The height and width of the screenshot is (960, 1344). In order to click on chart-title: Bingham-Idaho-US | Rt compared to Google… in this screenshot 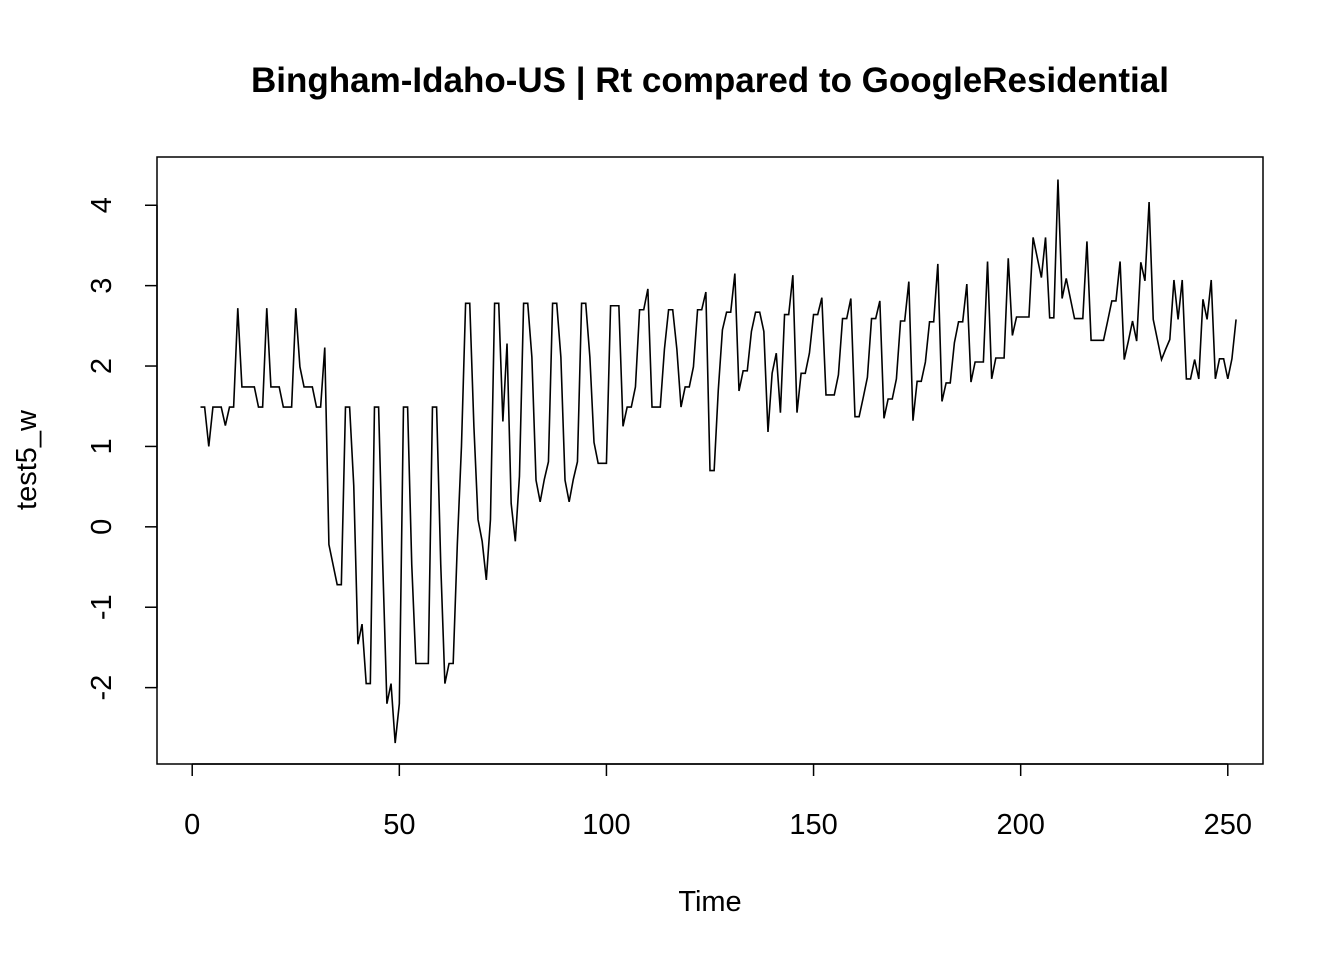, I will do `click(710, 80)`.